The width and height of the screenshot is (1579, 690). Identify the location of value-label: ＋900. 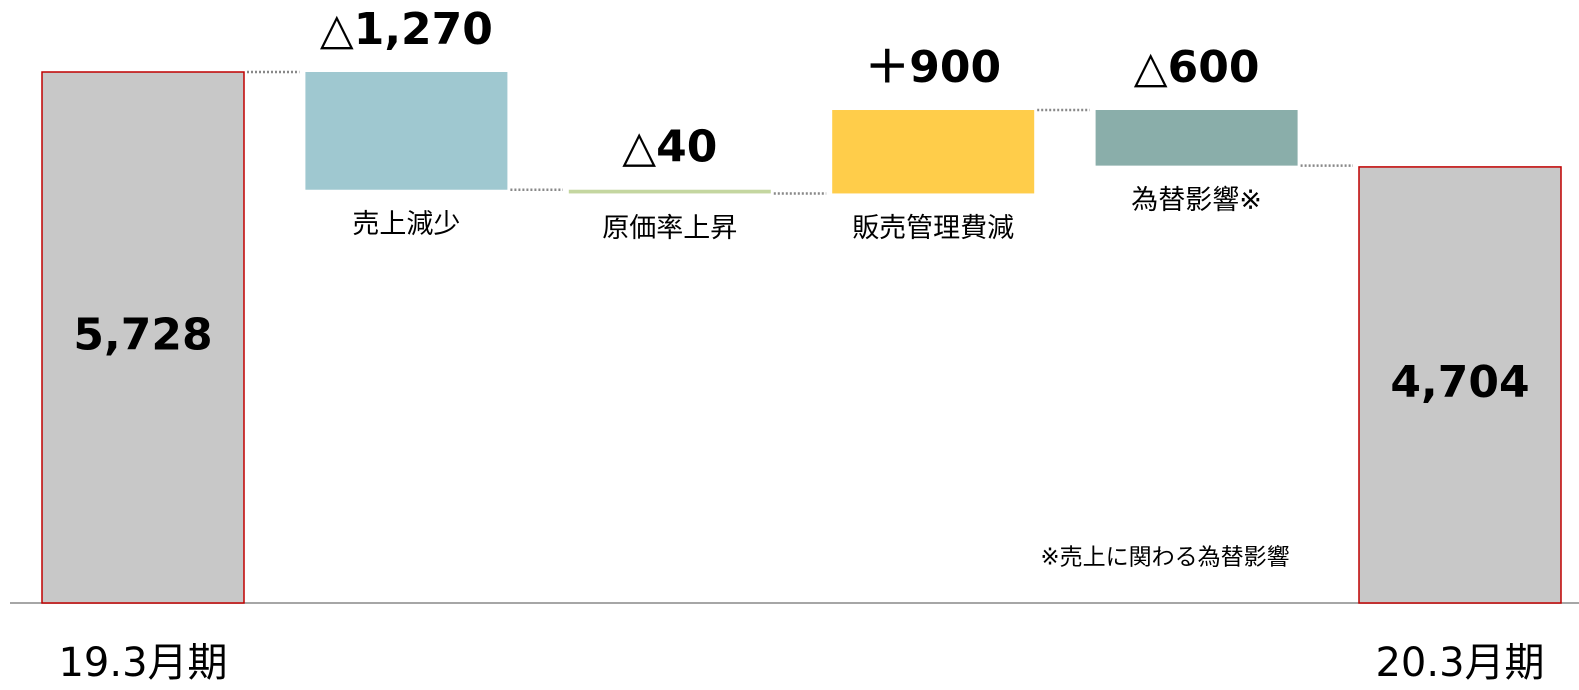
(933, 67).